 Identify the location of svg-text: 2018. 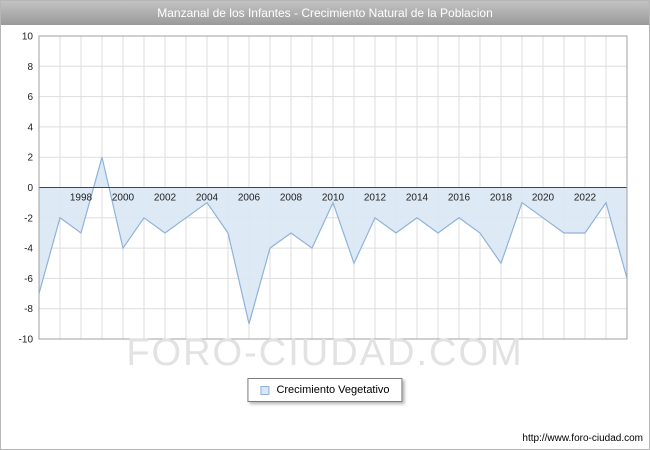
(501, 198).